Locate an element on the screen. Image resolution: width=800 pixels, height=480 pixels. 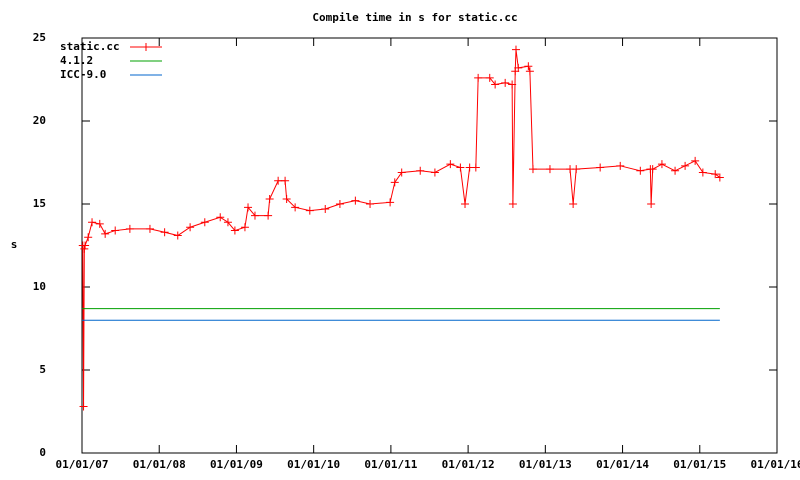
y-tick-label: 10 is located at coordinates (39, 286).